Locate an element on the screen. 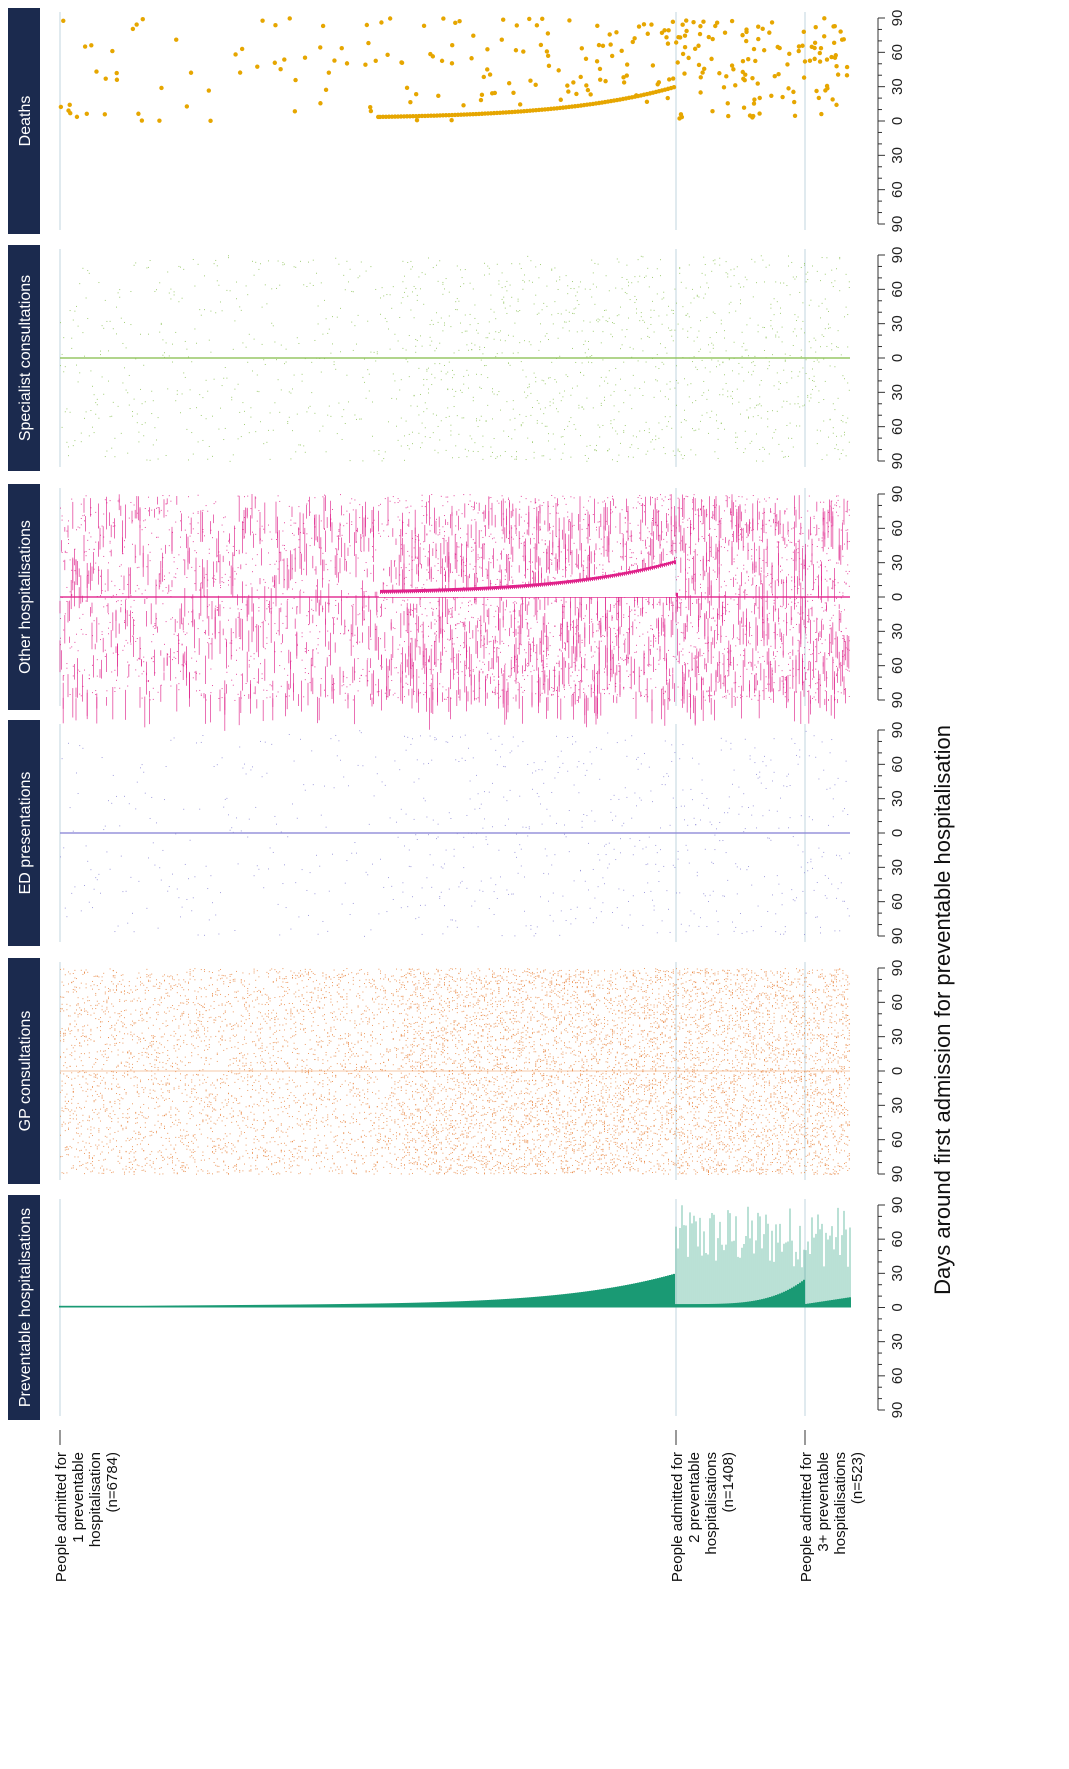 The image size is (1069, 1769). data-marks is located at coordinates (455, 1071).